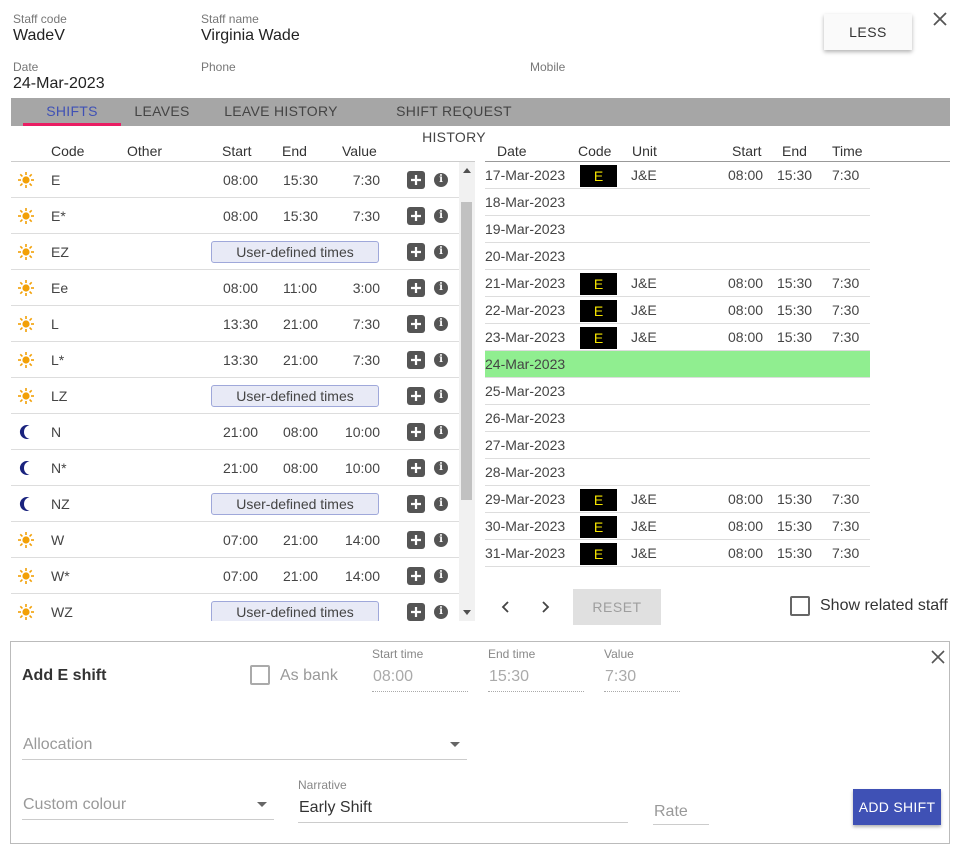  What do you see at coordinates (525, 337) in the screenshot?
I see `calendar-date: 23-Mar-2023` at bounding box center [525, 337].